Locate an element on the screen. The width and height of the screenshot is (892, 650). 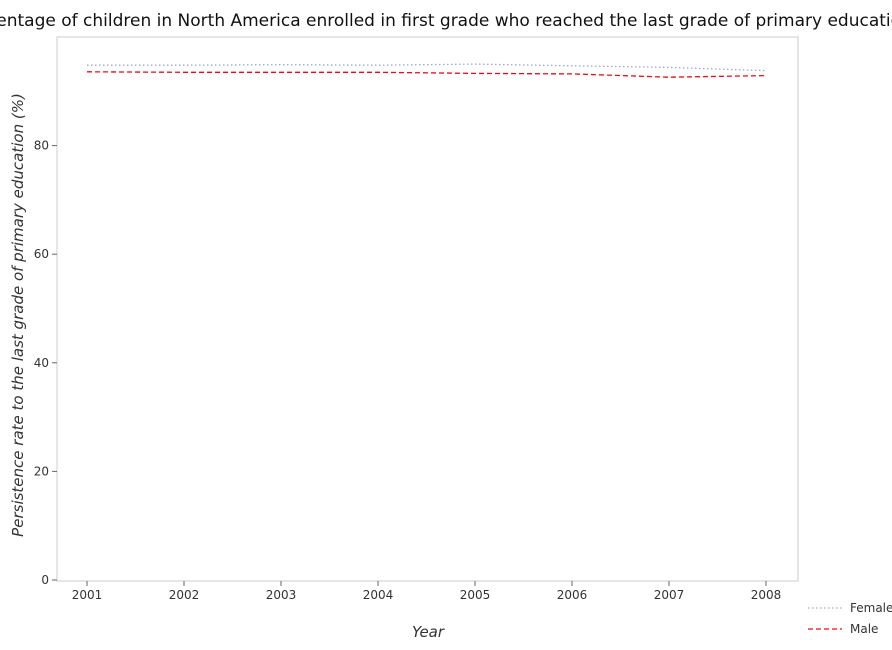
y-tick-label: 60 is located at coordinates (41, 254).